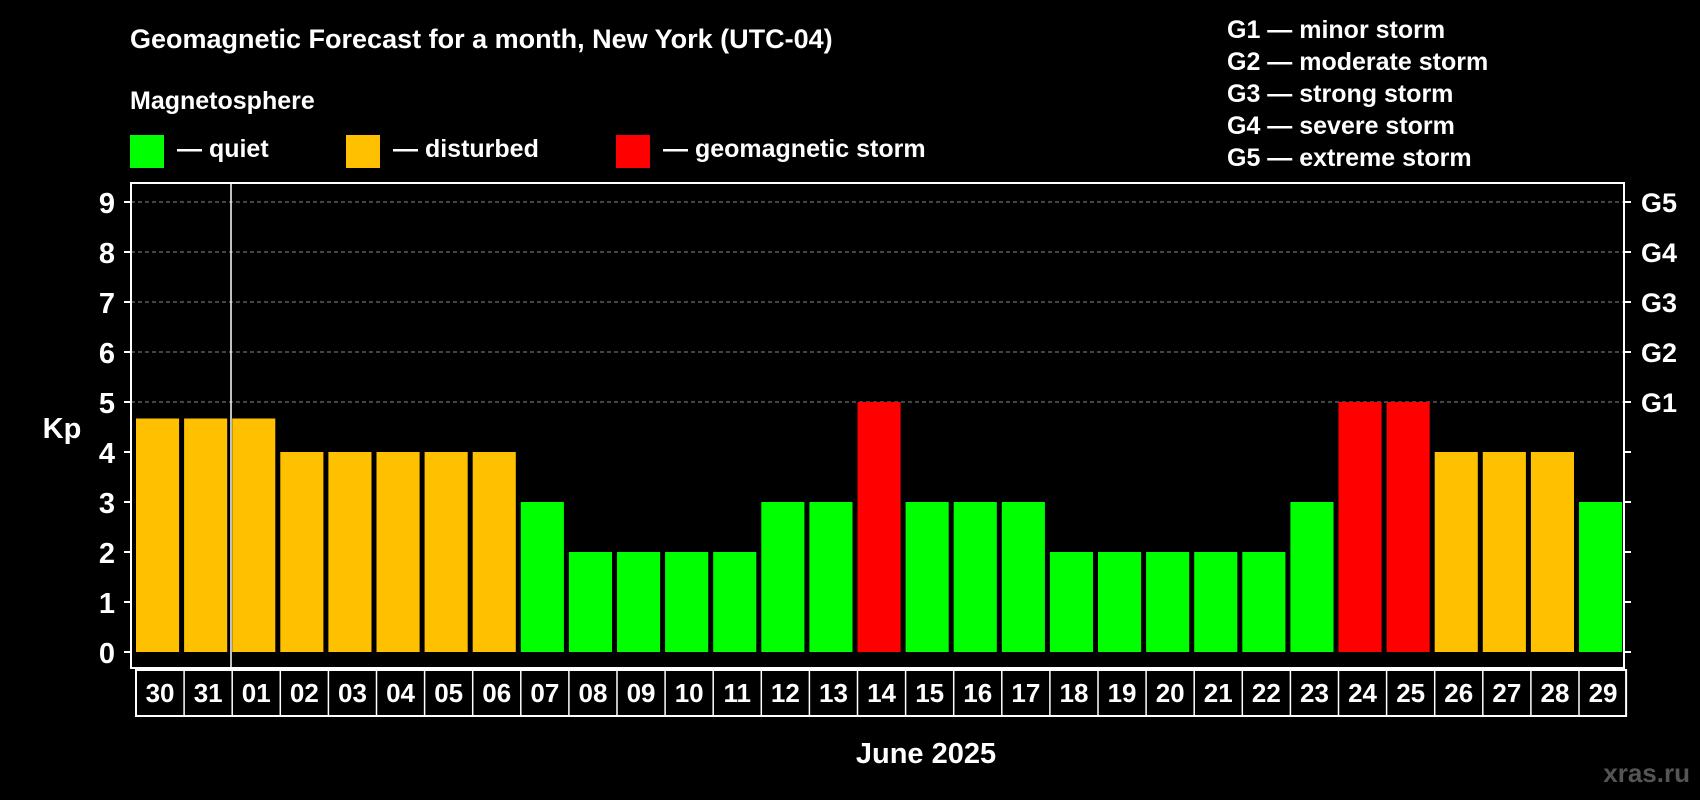 The image size is (1700, 800). Describe the element at coordinates (1341, 126) in the screenshot. I see `storm-scale-item: G4 — severe storm` at that location.